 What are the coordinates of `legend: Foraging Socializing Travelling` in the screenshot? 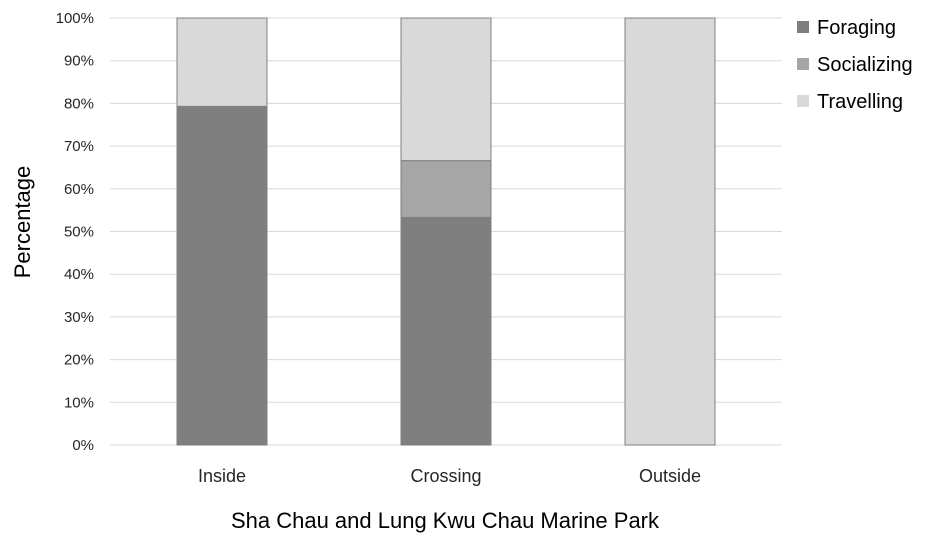 It's located at (855, 65).